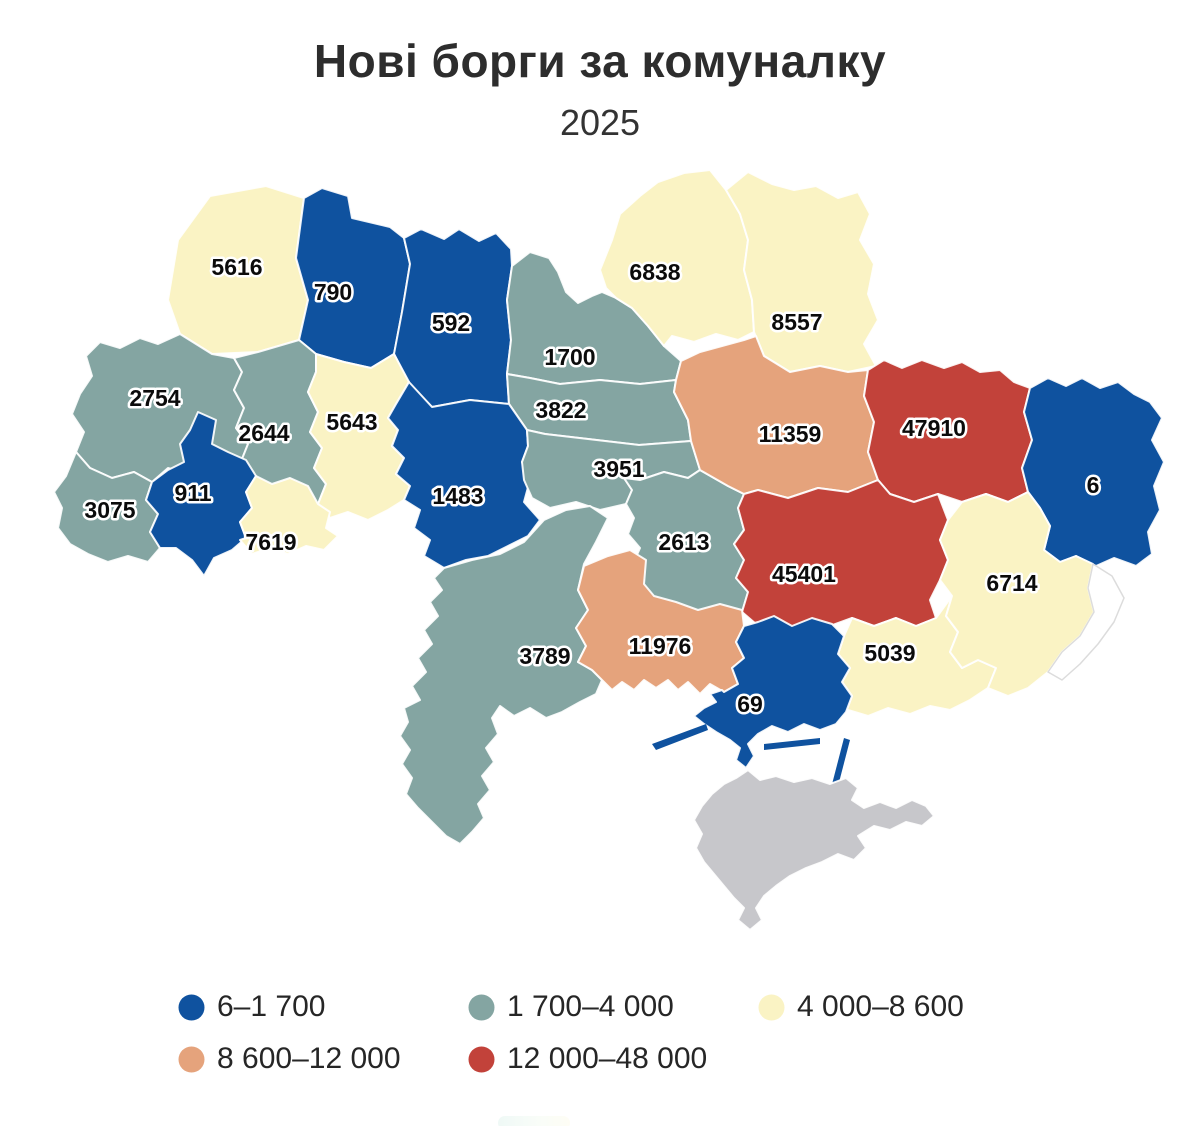 The height and width of the screenshot is (1126, 1200). Describe the element at coordinates (790, 434) in the screenshot. I see `region-value-label: 11359` at that location.